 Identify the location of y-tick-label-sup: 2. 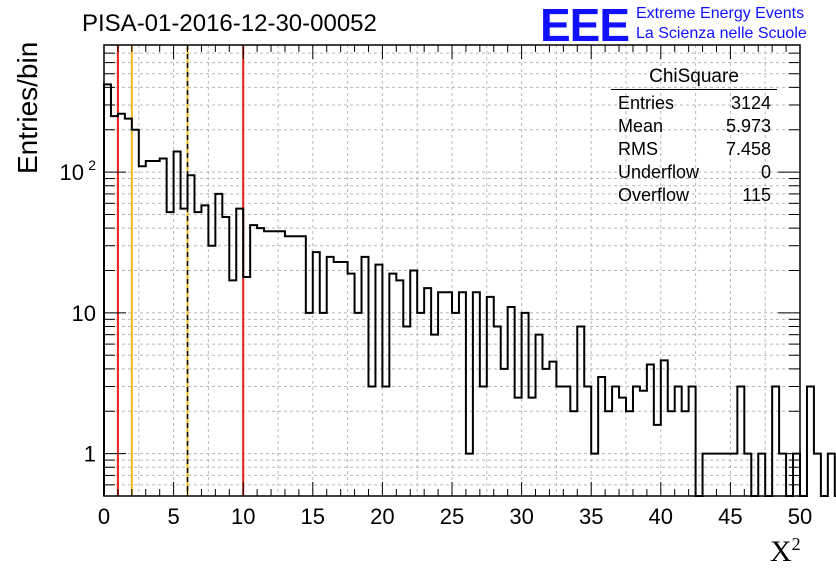
(92, 165).